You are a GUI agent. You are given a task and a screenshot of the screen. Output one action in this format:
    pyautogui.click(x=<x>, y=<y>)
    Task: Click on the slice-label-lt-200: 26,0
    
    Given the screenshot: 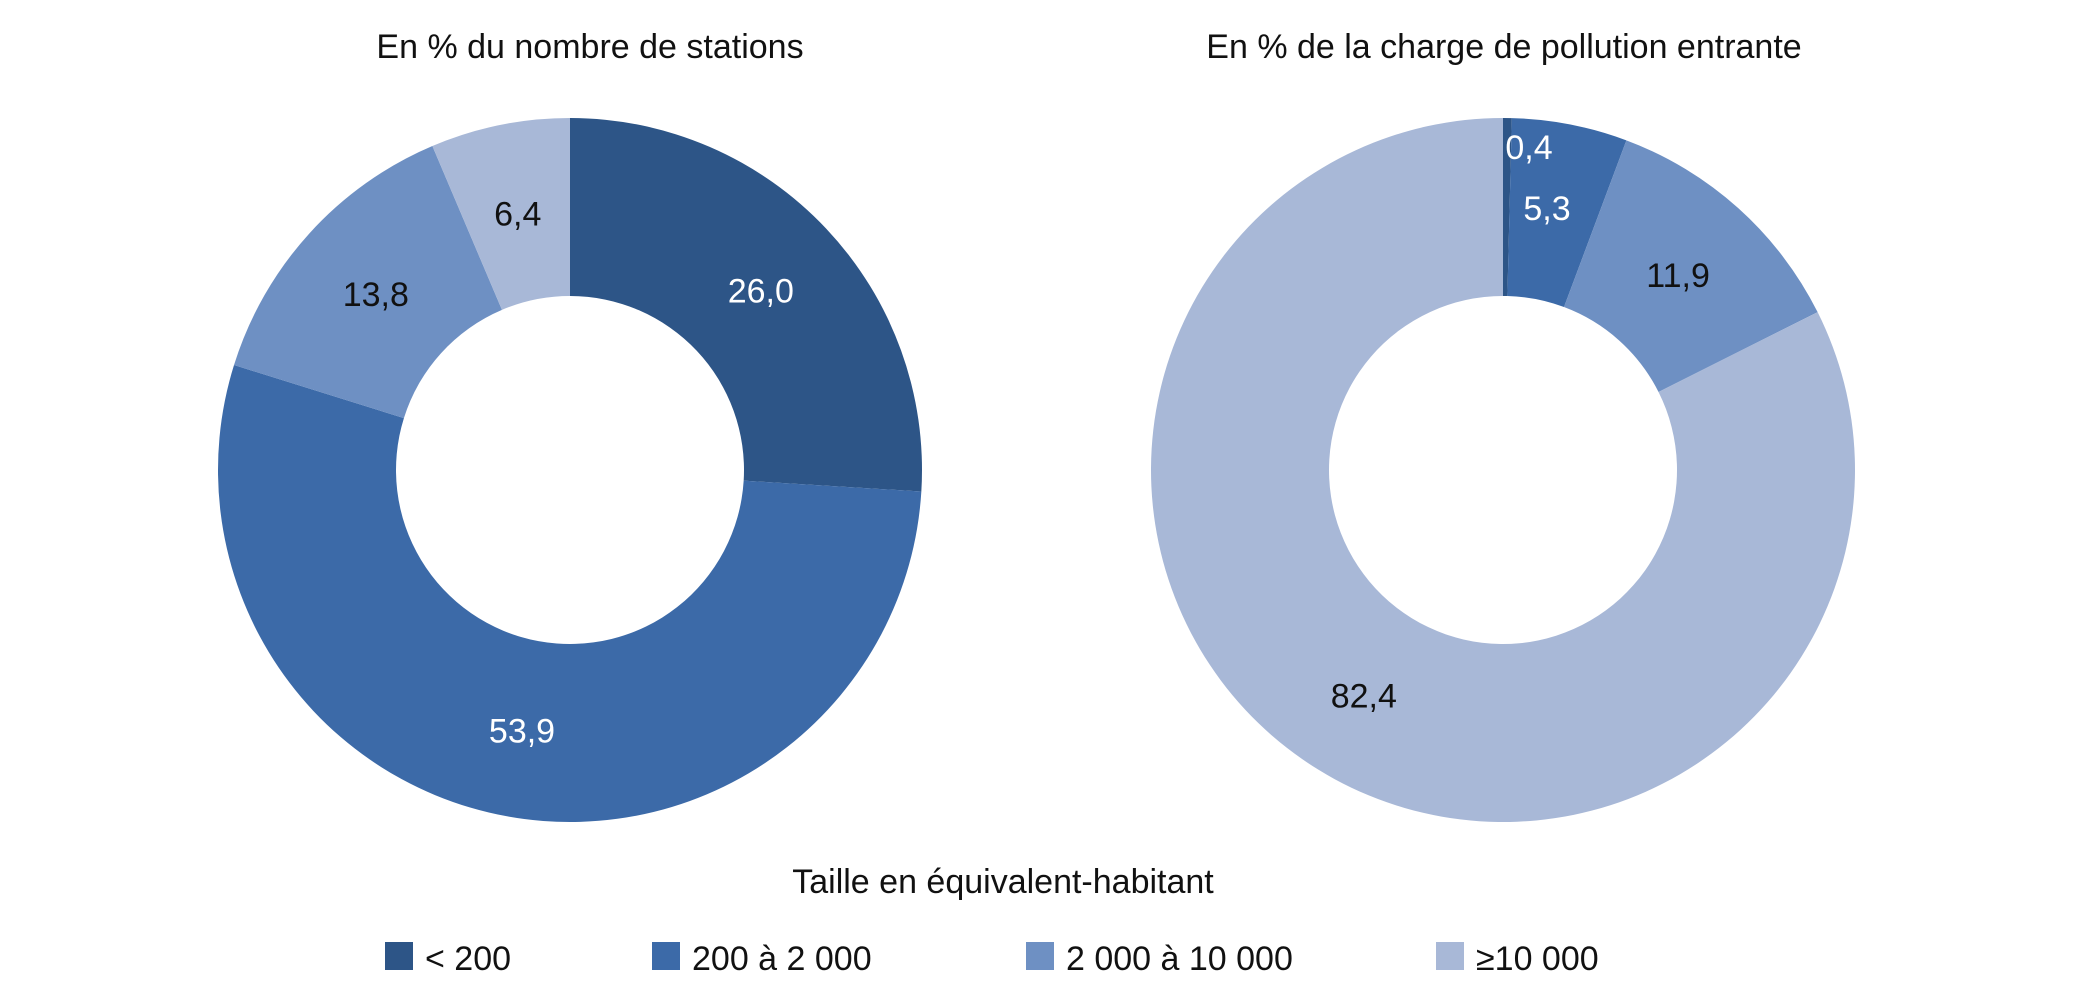 What is the action you would take?
    pyautogui.click(x=761, y=291)
    